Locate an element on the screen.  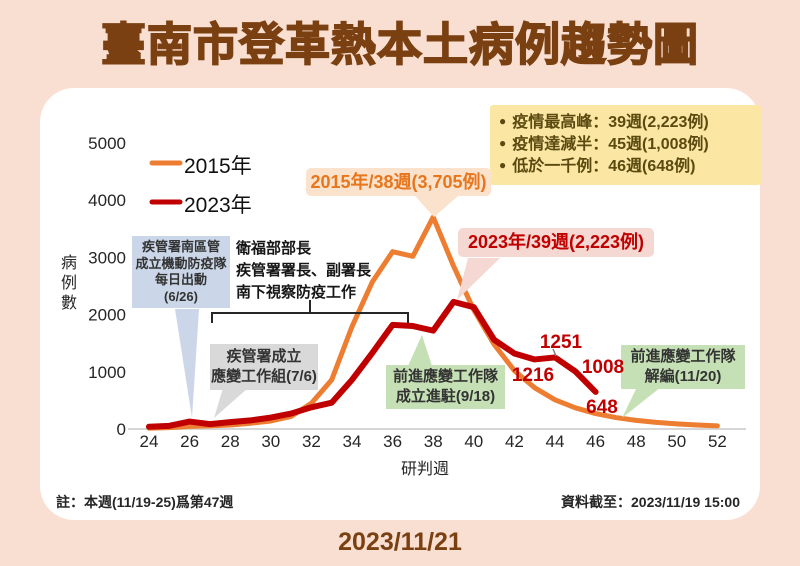
x-tick: 42 is located at coordinates (514, 441).